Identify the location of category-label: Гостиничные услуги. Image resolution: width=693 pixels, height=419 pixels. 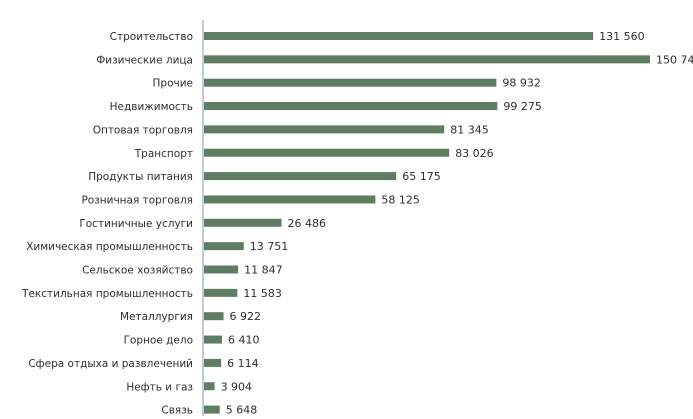
(136, 224).